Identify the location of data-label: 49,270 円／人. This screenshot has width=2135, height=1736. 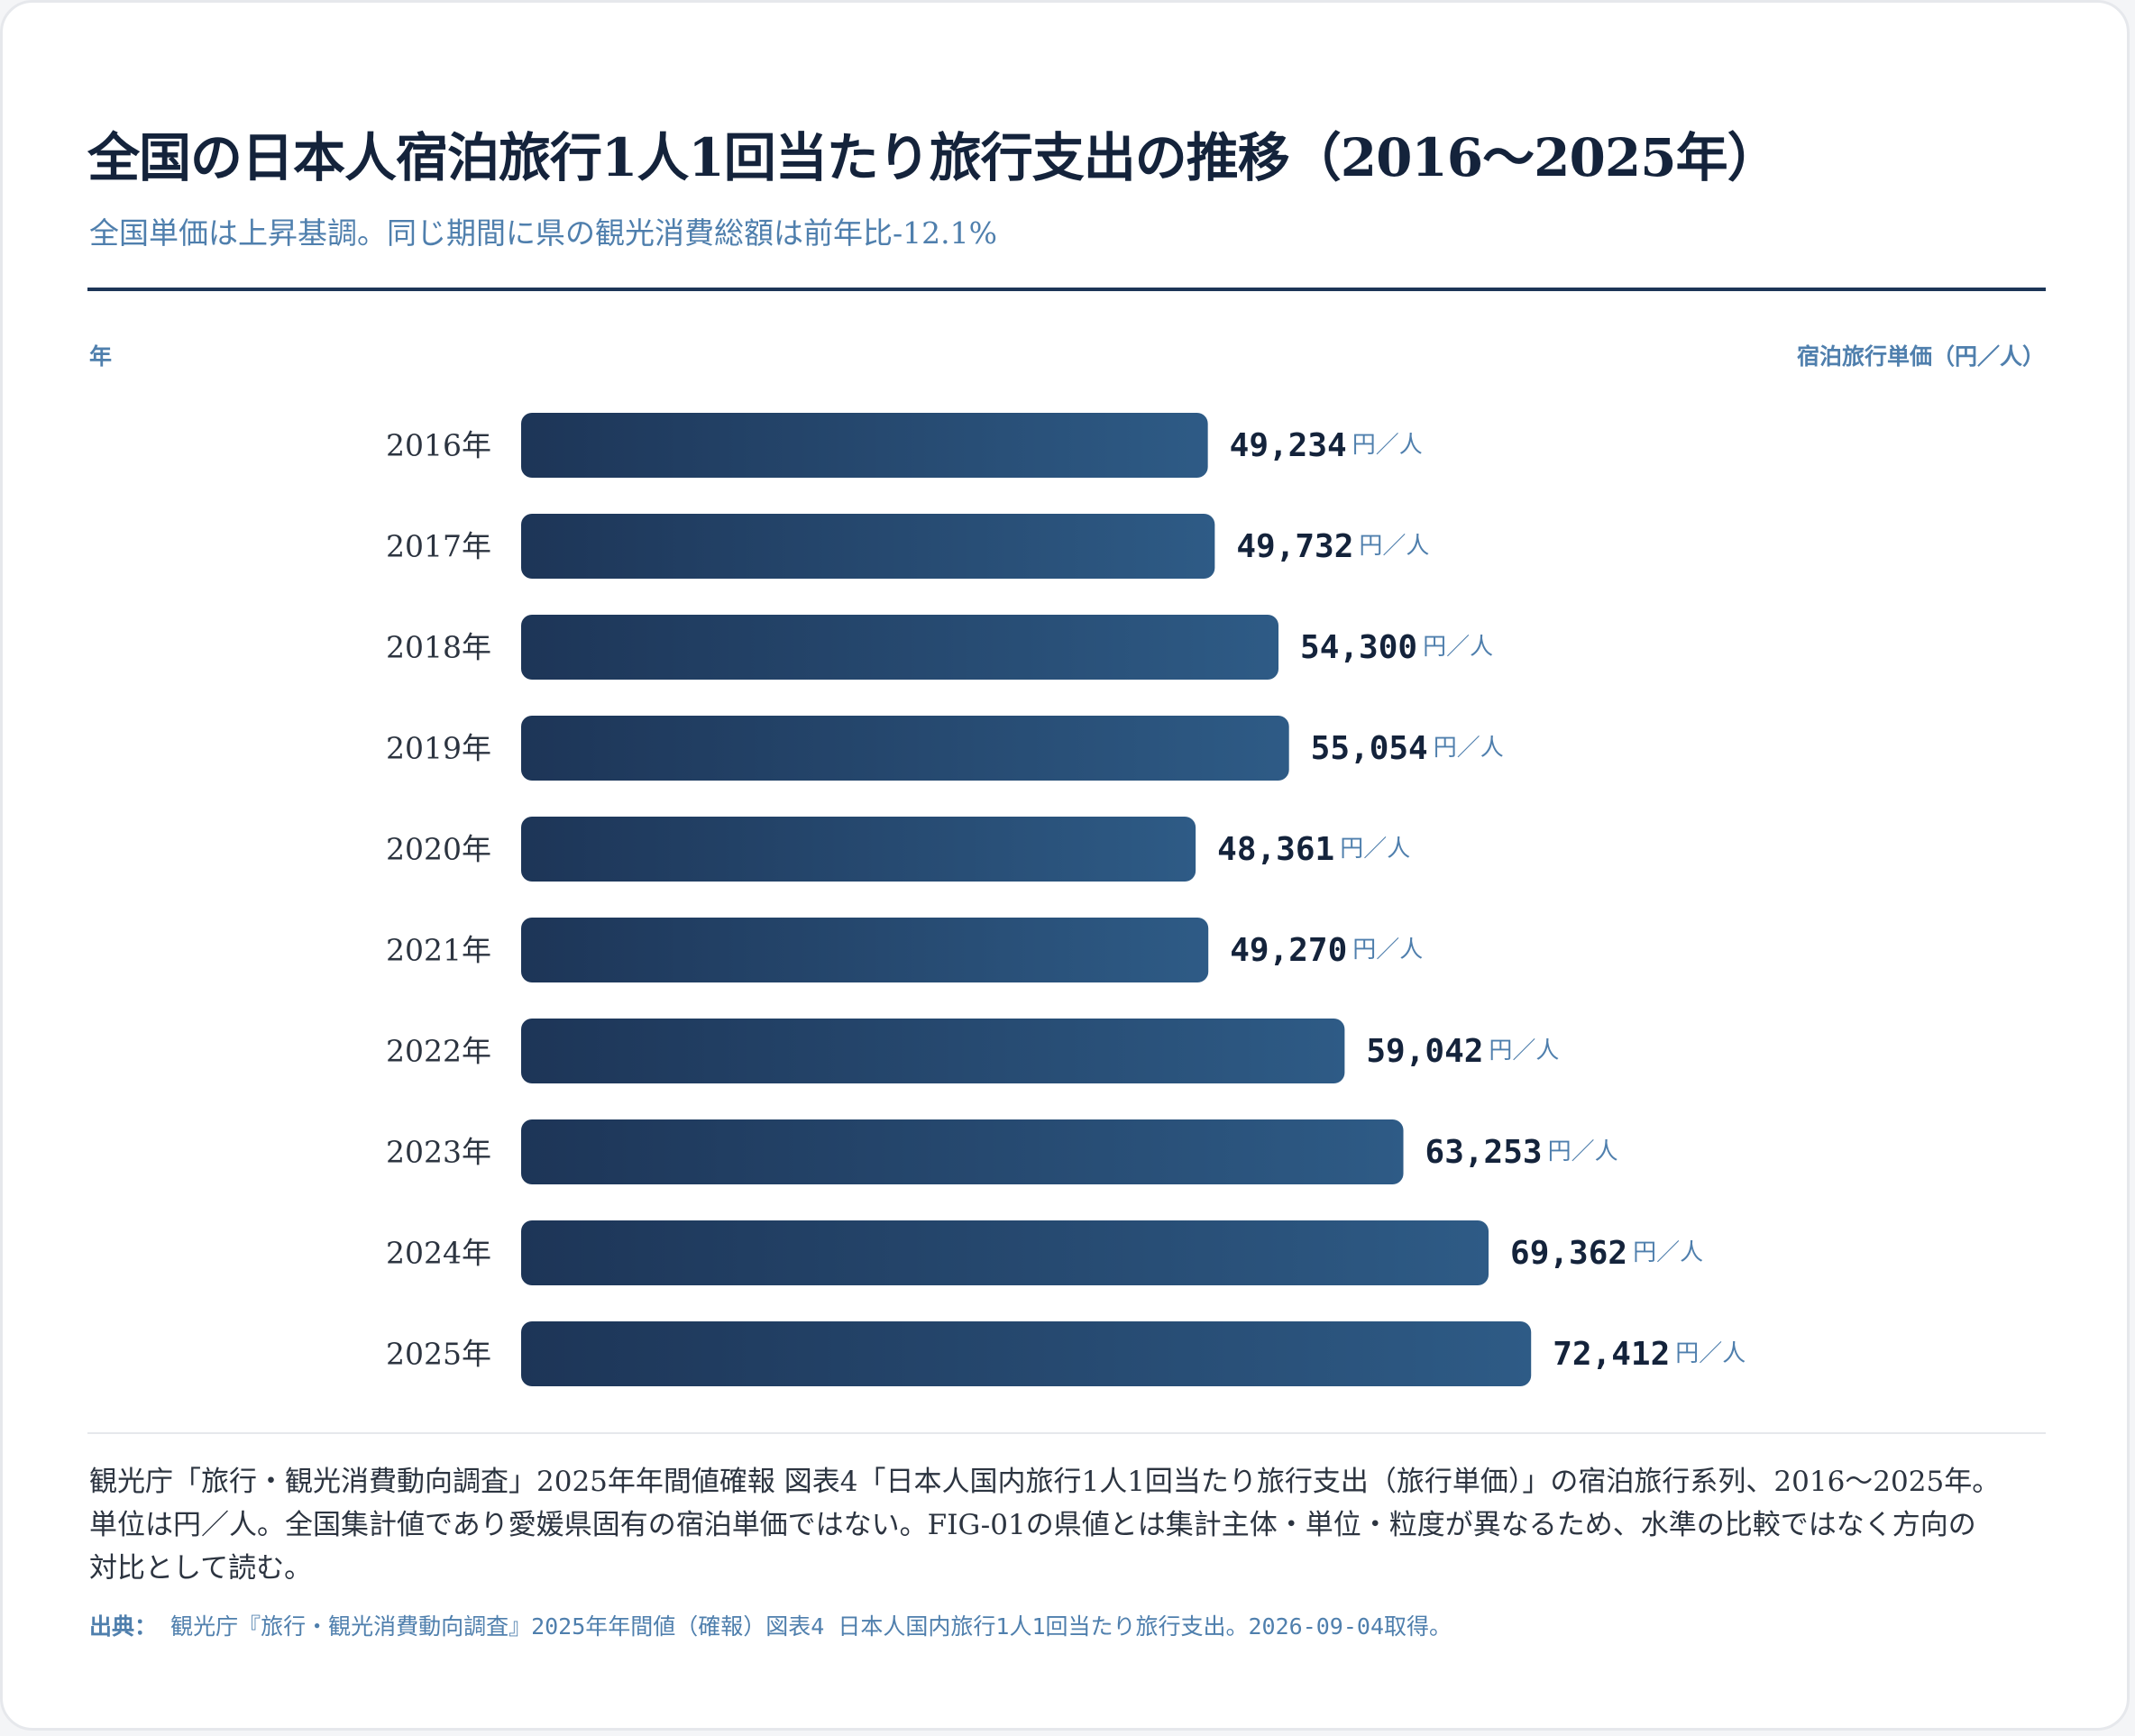
(1326, 950).